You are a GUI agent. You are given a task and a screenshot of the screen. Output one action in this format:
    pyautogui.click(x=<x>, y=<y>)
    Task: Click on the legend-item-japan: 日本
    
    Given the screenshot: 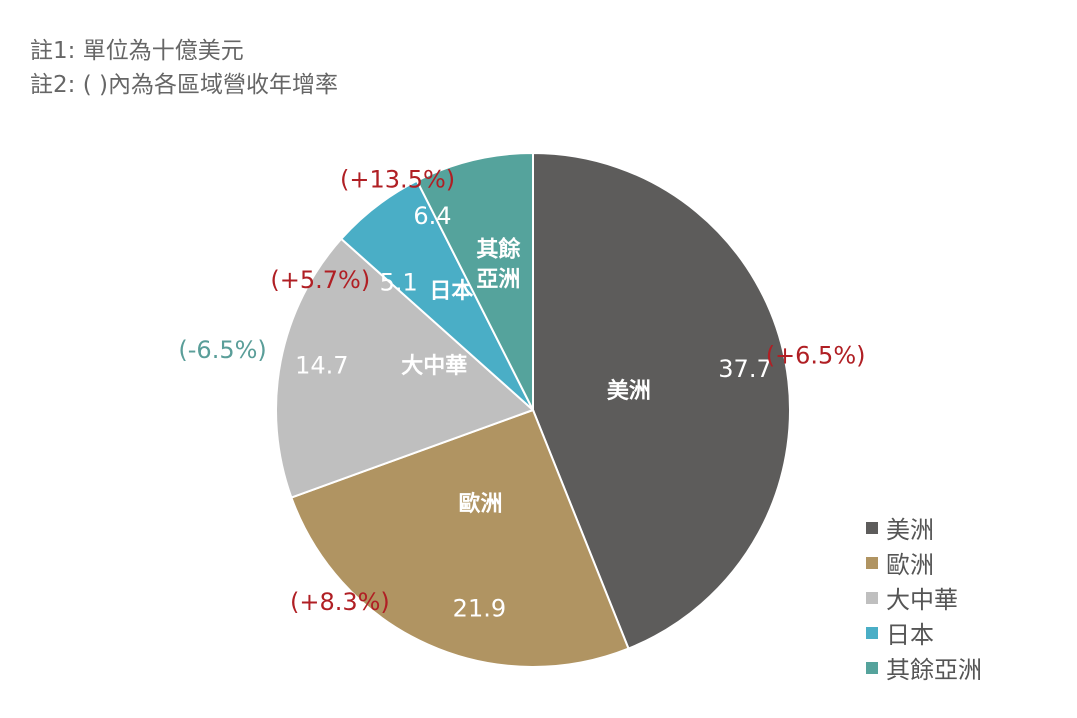 What is the action you would take?
    pyautogui.click(x=924, y=632)
    